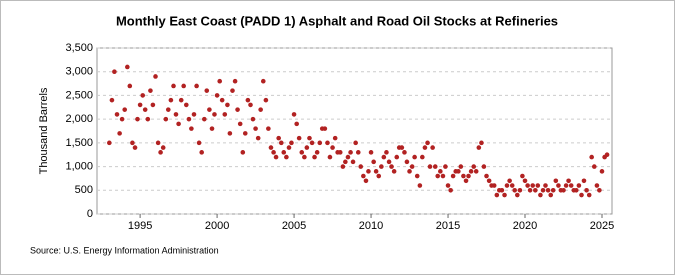 The height and width of the screenshot is (275, 675). Describe the element at coordinates (79, 119) in the screenshot. I see `y-tick-label: 2,000` at that location.